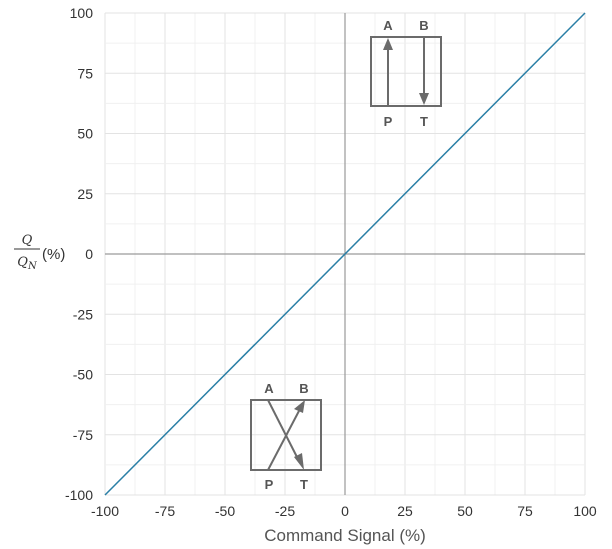 This screenshot has height=549, width=612. I want to click on y-axis-label-unit: (%), so click(53, 254).